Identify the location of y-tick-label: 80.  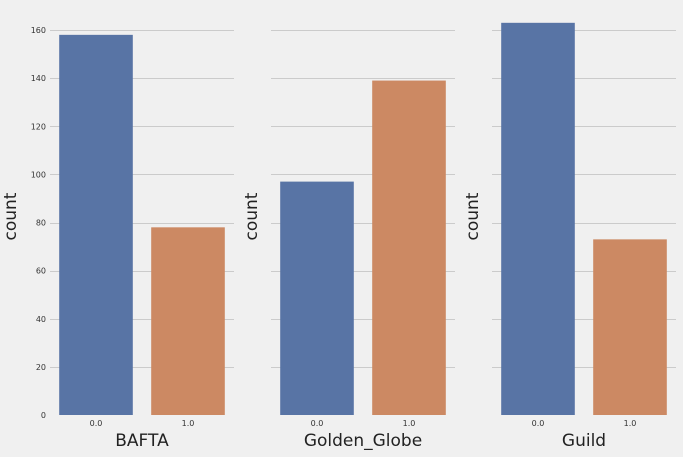
(41, 223).